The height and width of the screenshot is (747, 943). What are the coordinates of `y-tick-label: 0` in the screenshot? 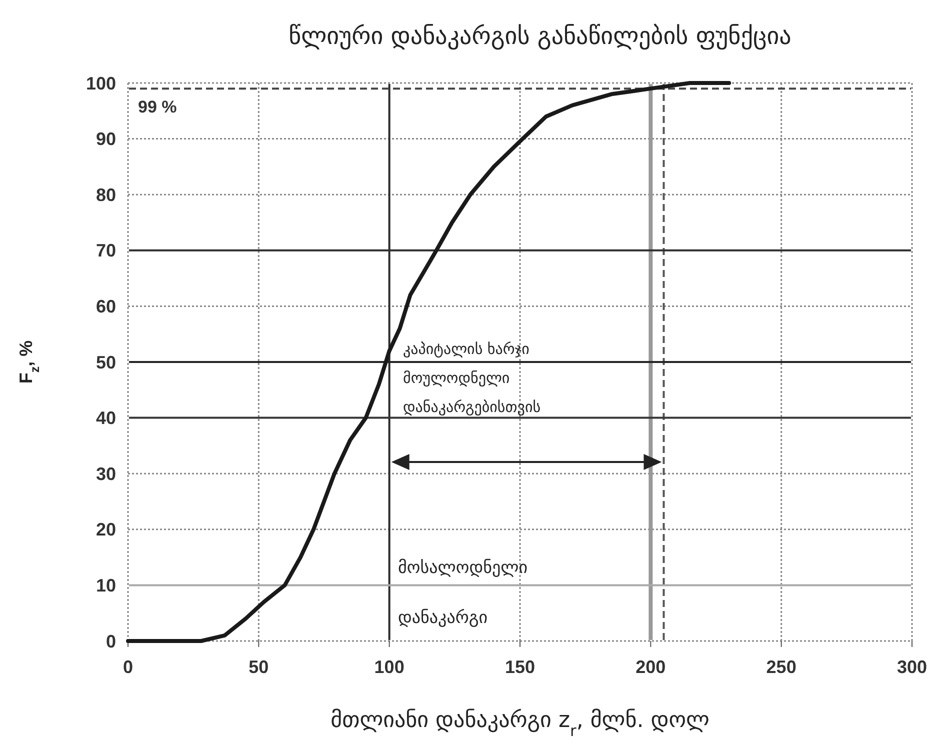 It's located at (111, 641).